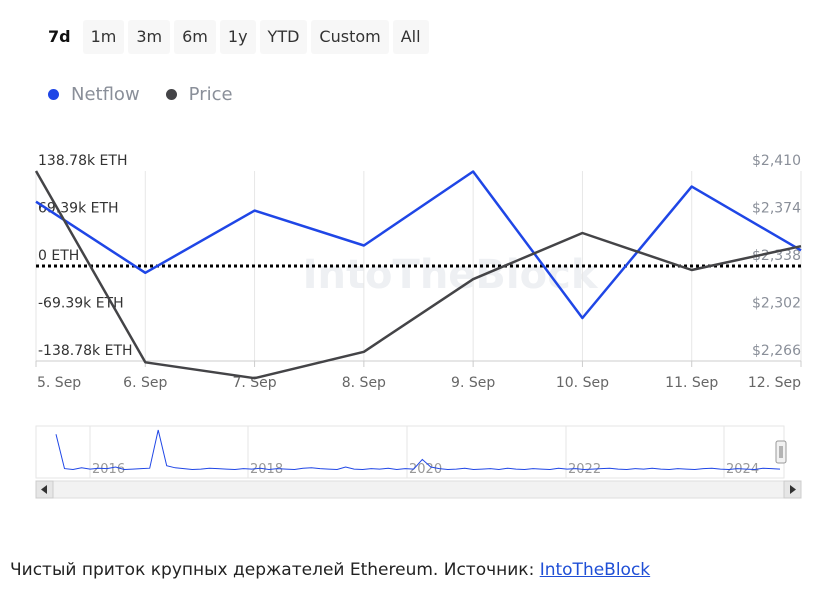 The width and height of the screenshot is (817, 598). I want to click on source-link: IntoTheBlock, so click(595, 570).